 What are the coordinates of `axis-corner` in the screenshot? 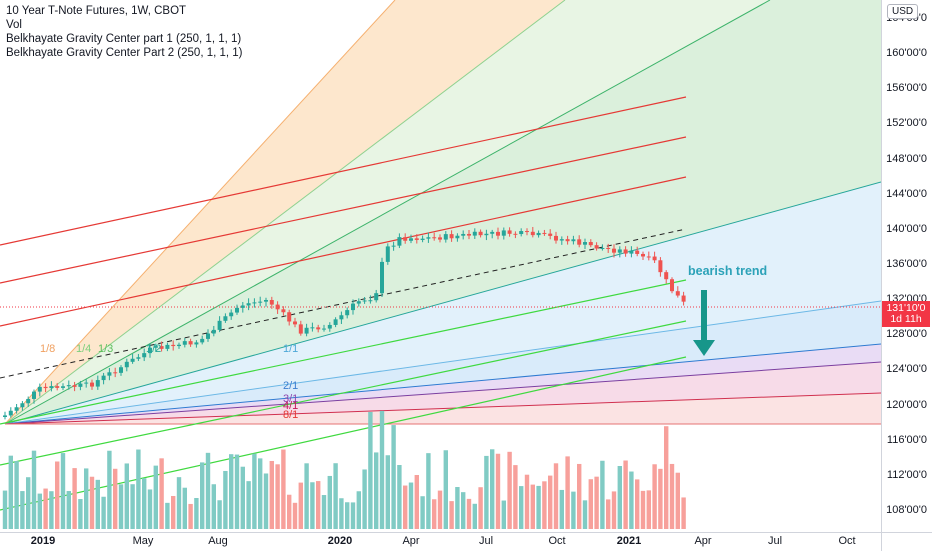 It's located at (906, 541).